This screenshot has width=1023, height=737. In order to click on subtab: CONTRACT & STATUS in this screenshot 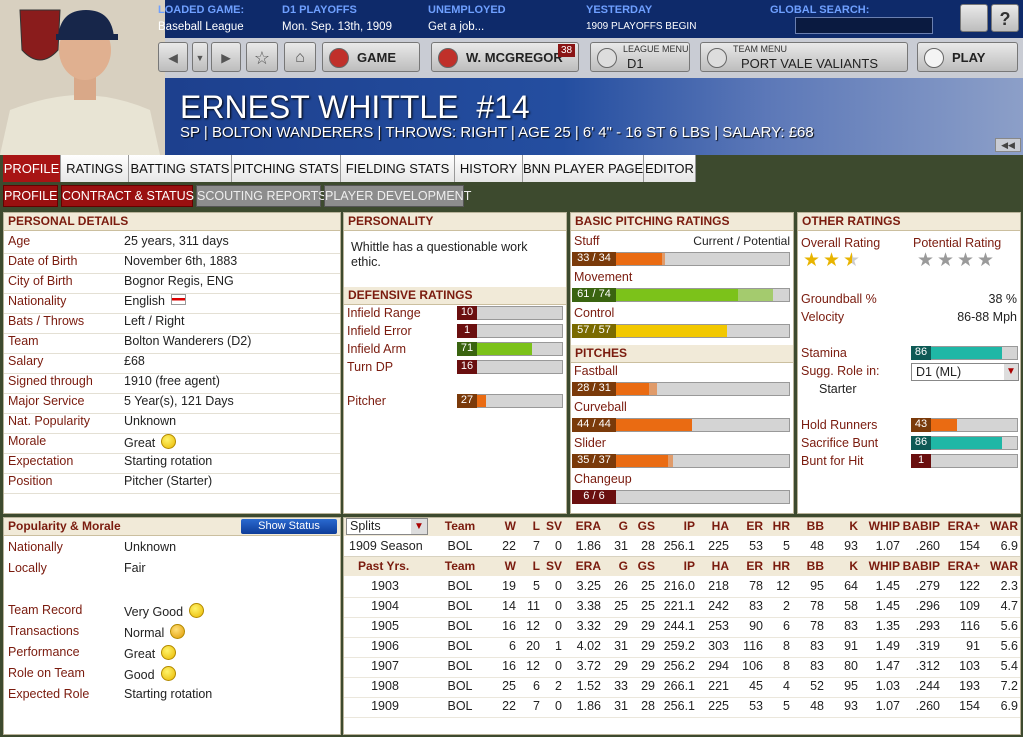, I will do `click(127, 196)`.